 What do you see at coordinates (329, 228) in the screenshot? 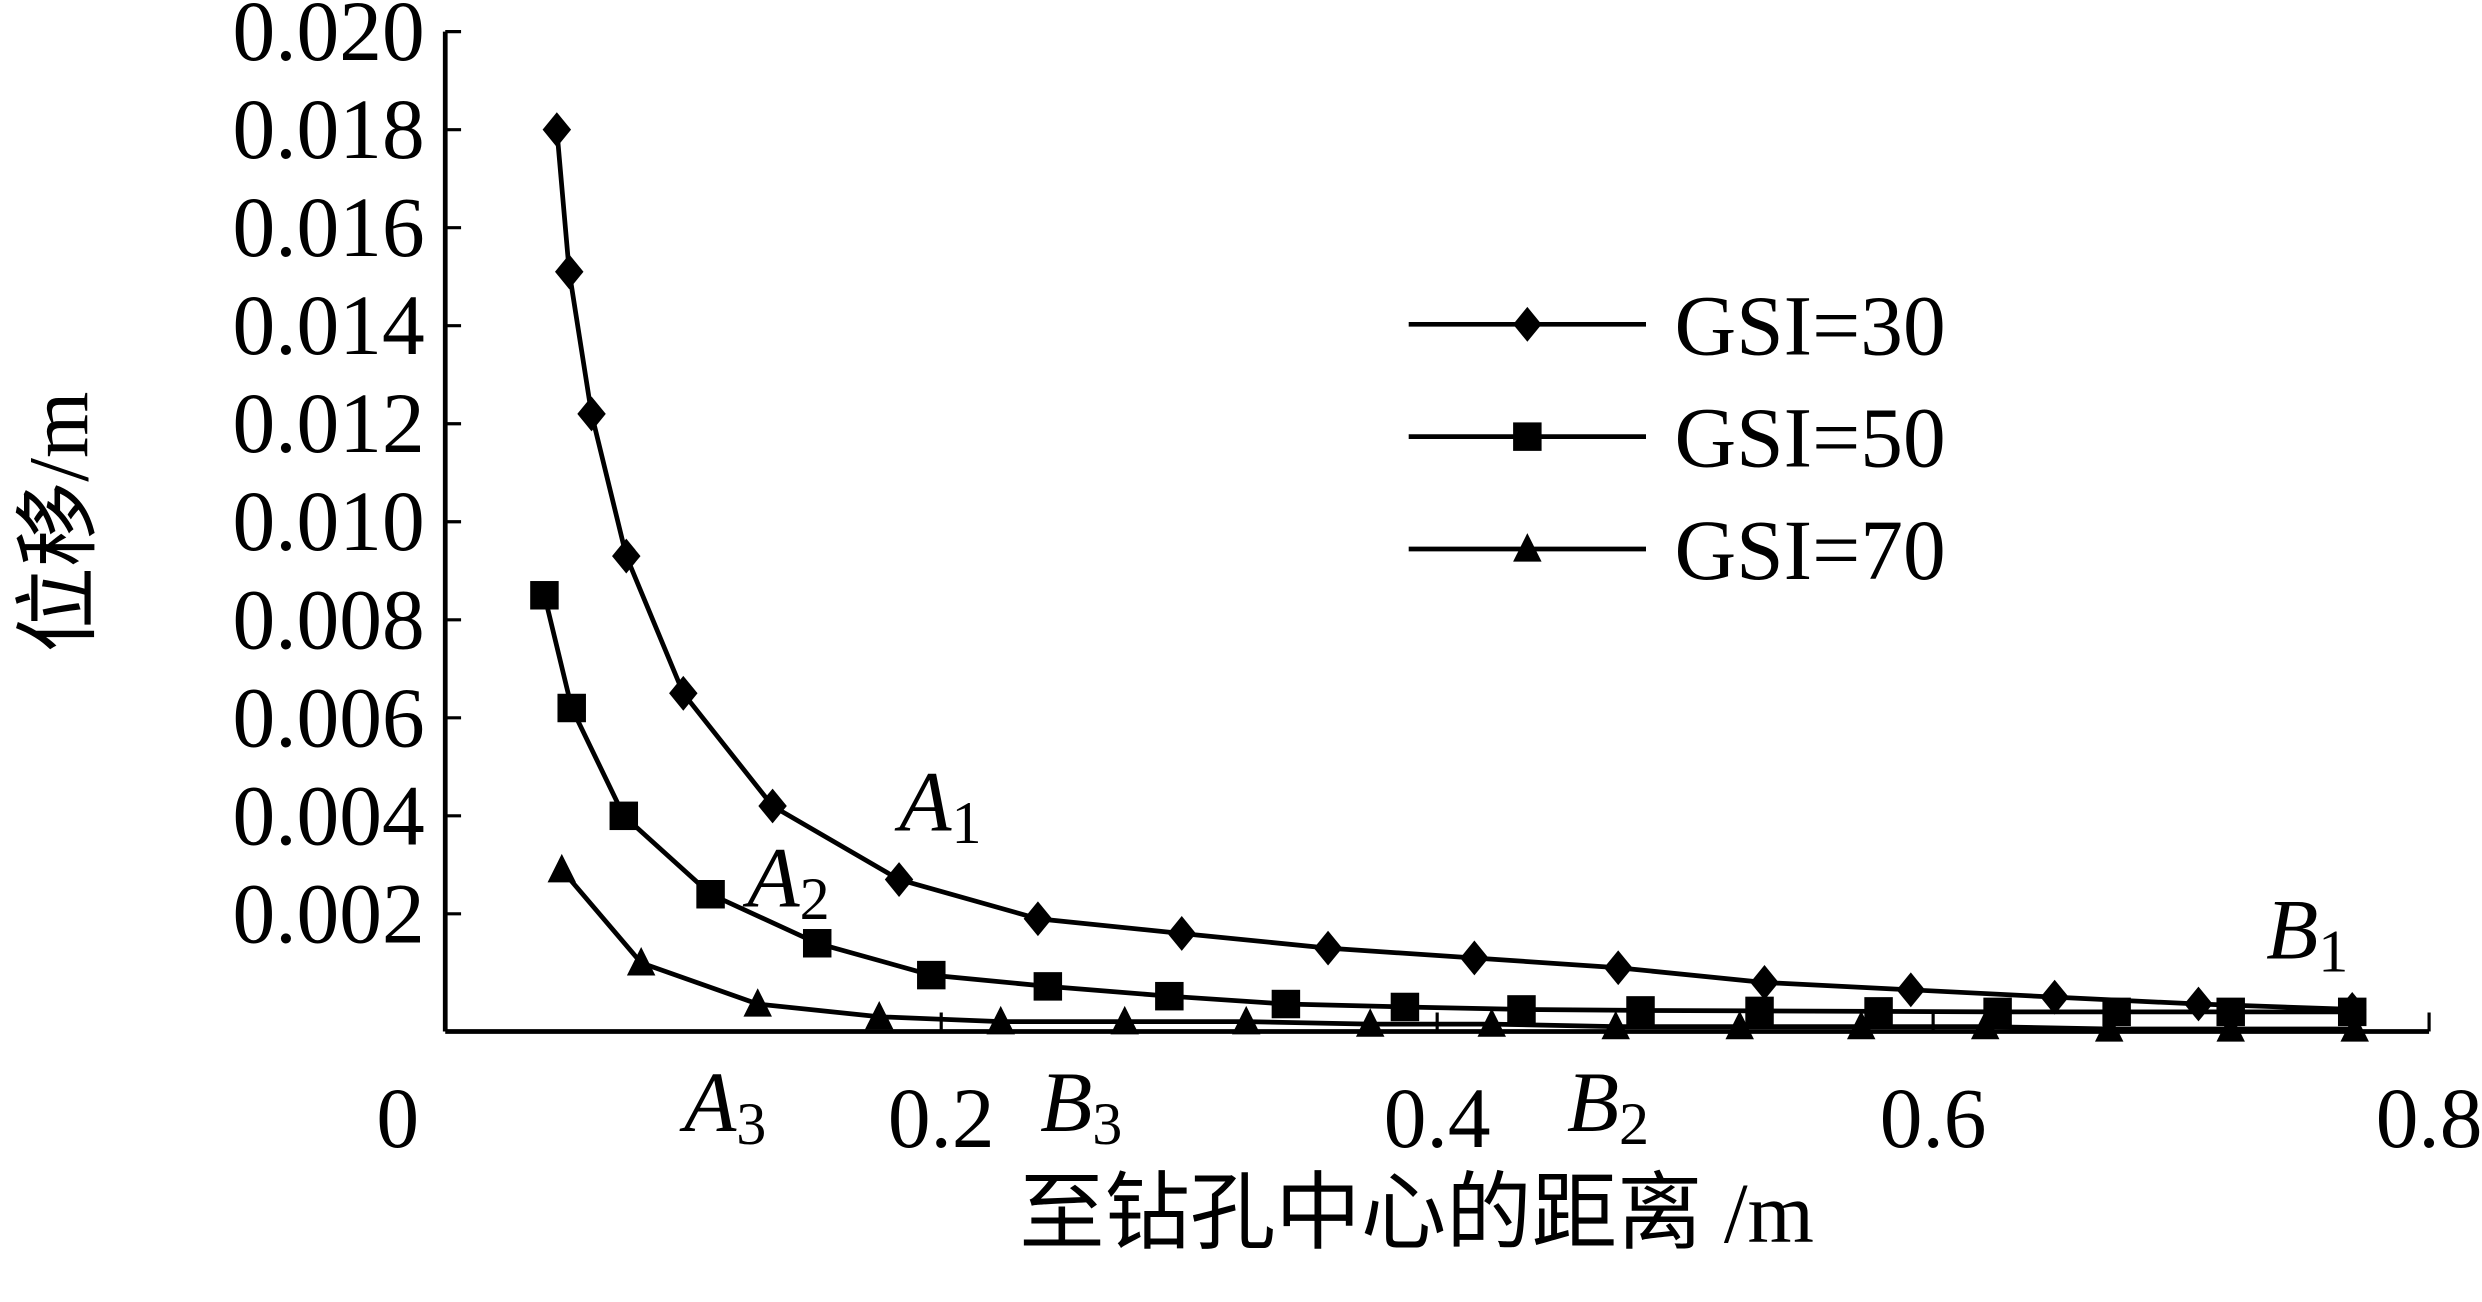
I see `y-tick-label: 0.016` at bounding box center [329, 228].